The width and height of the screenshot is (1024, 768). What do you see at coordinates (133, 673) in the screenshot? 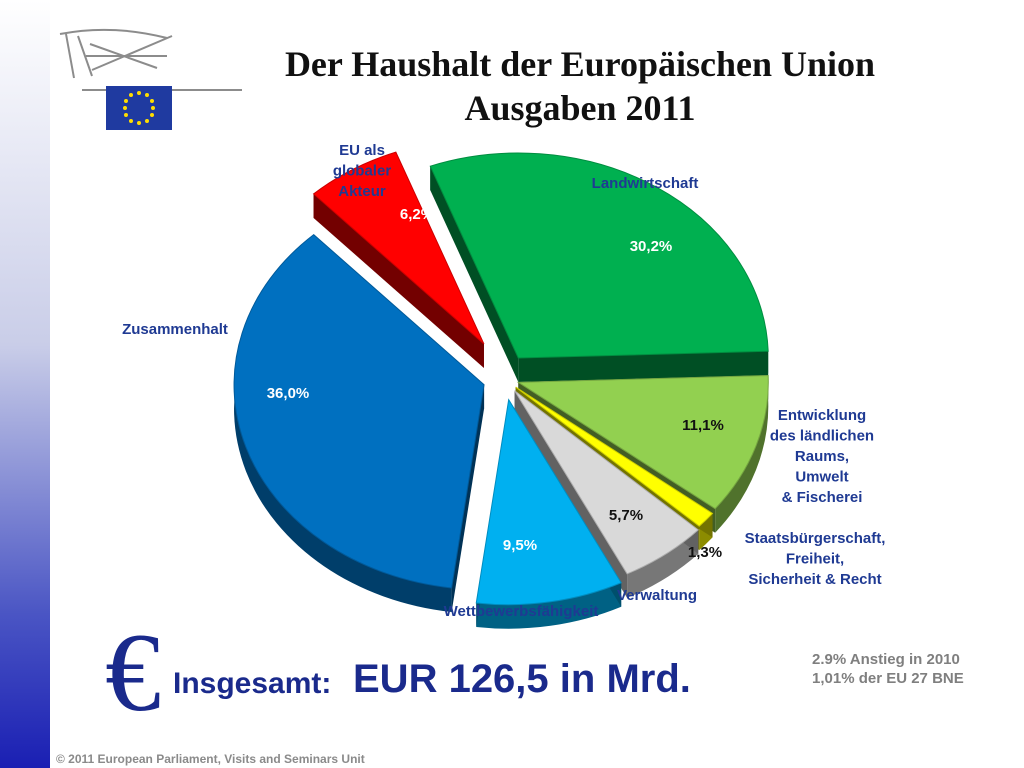
I see `euro-icon: €` at bounding box center [133, 673].